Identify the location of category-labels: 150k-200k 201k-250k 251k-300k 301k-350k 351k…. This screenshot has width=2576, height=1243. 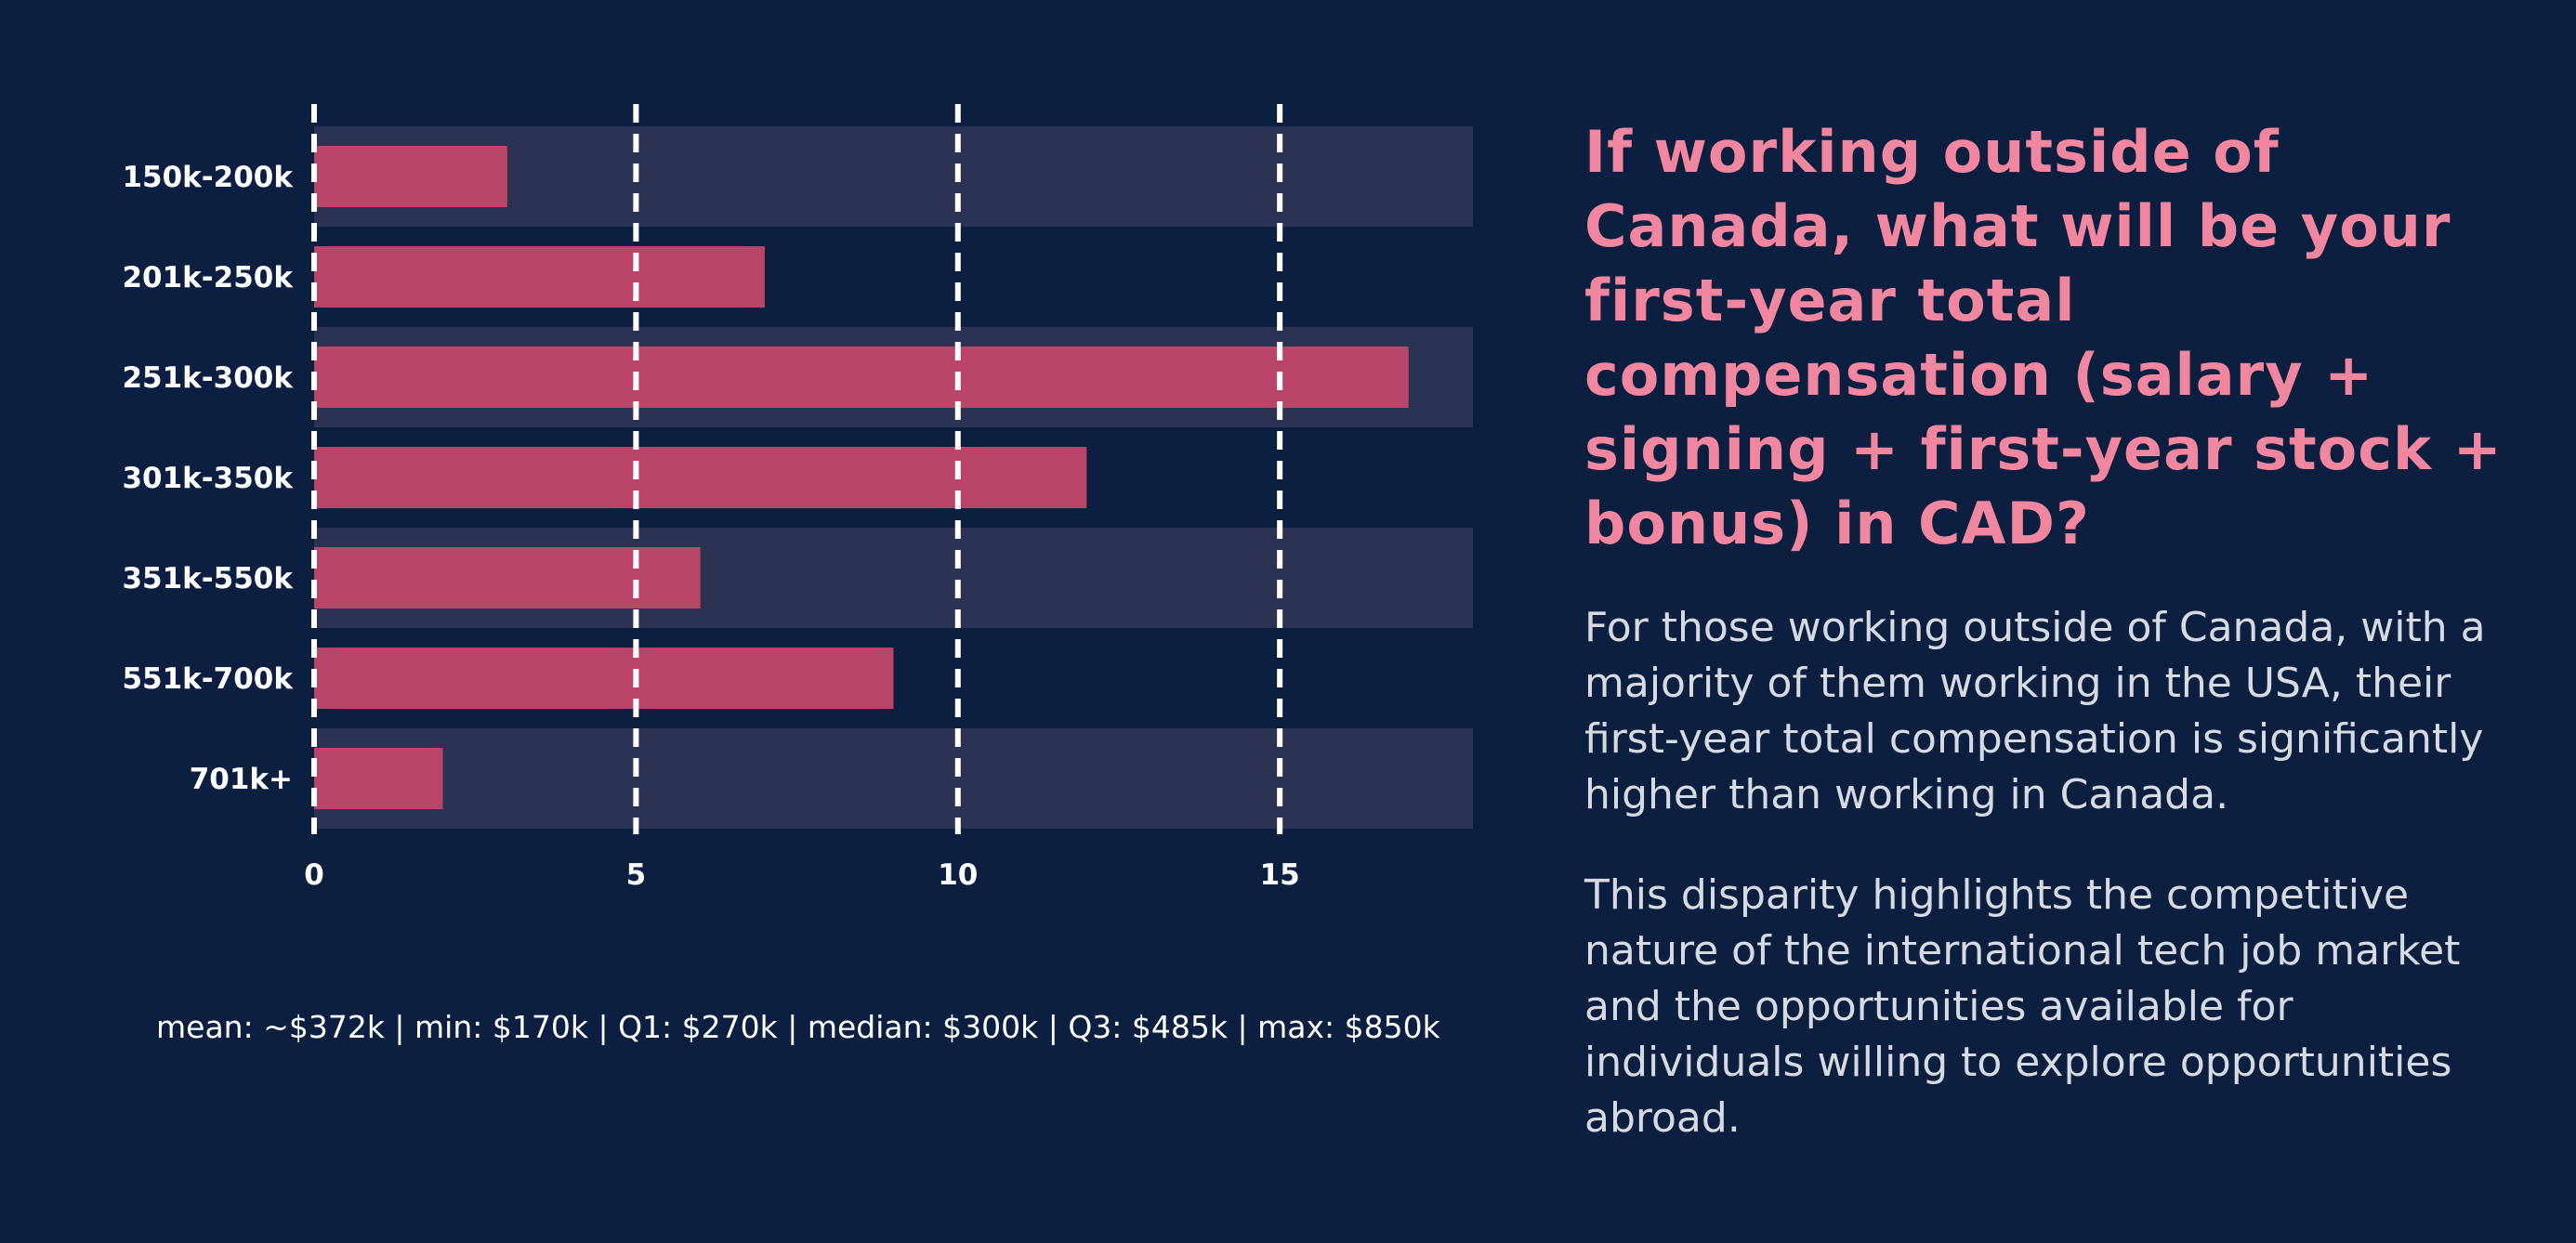
(208, 478).